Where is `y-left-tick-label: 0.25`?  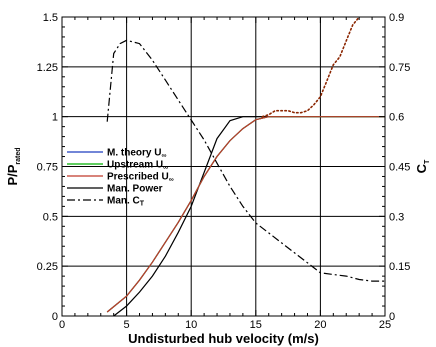 y-left-tick-label: 0.25 is located at coordinates (47, 267).